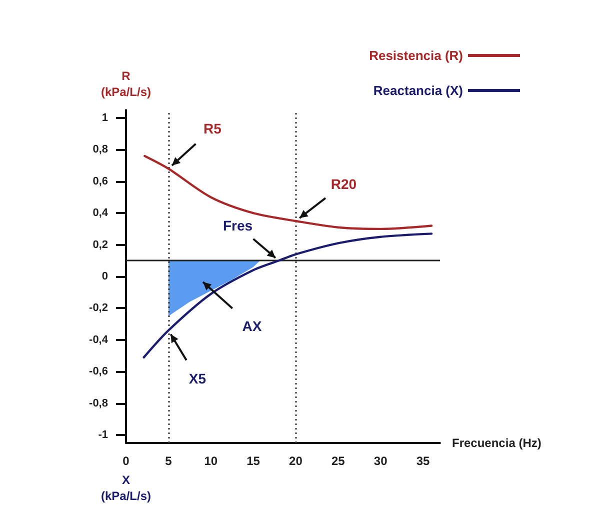 Image resolution: width=610 pixels, height=521 pixels. I want to click on y-tick-label: 0, so click(105, 276).